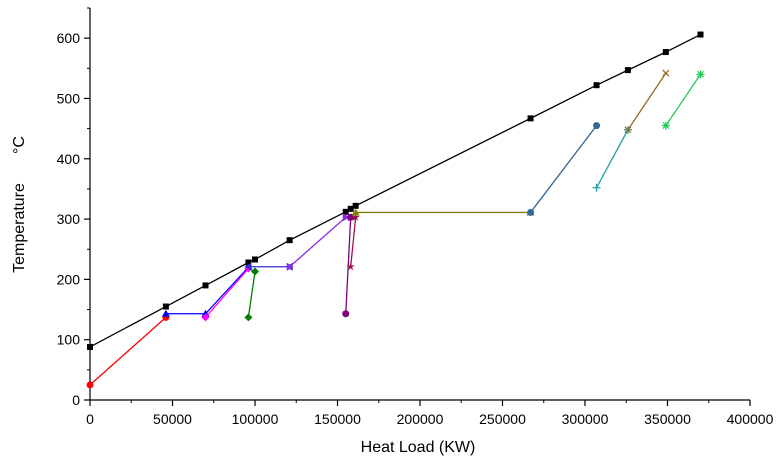  I want to click on x-tick-label: 200000, so click(420, 419).